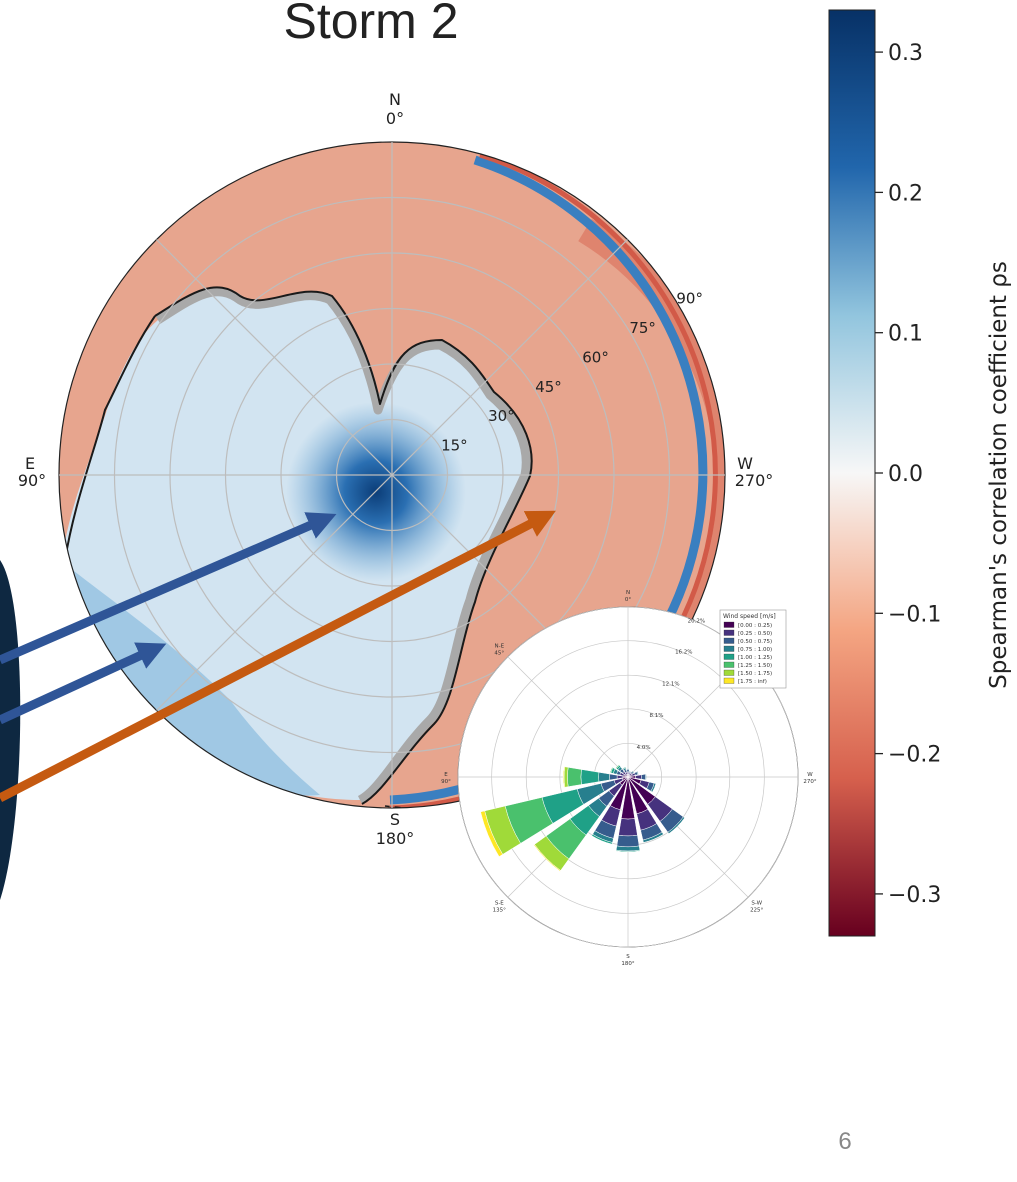  I want to click on ring-label: 30°, so click(501, 416).